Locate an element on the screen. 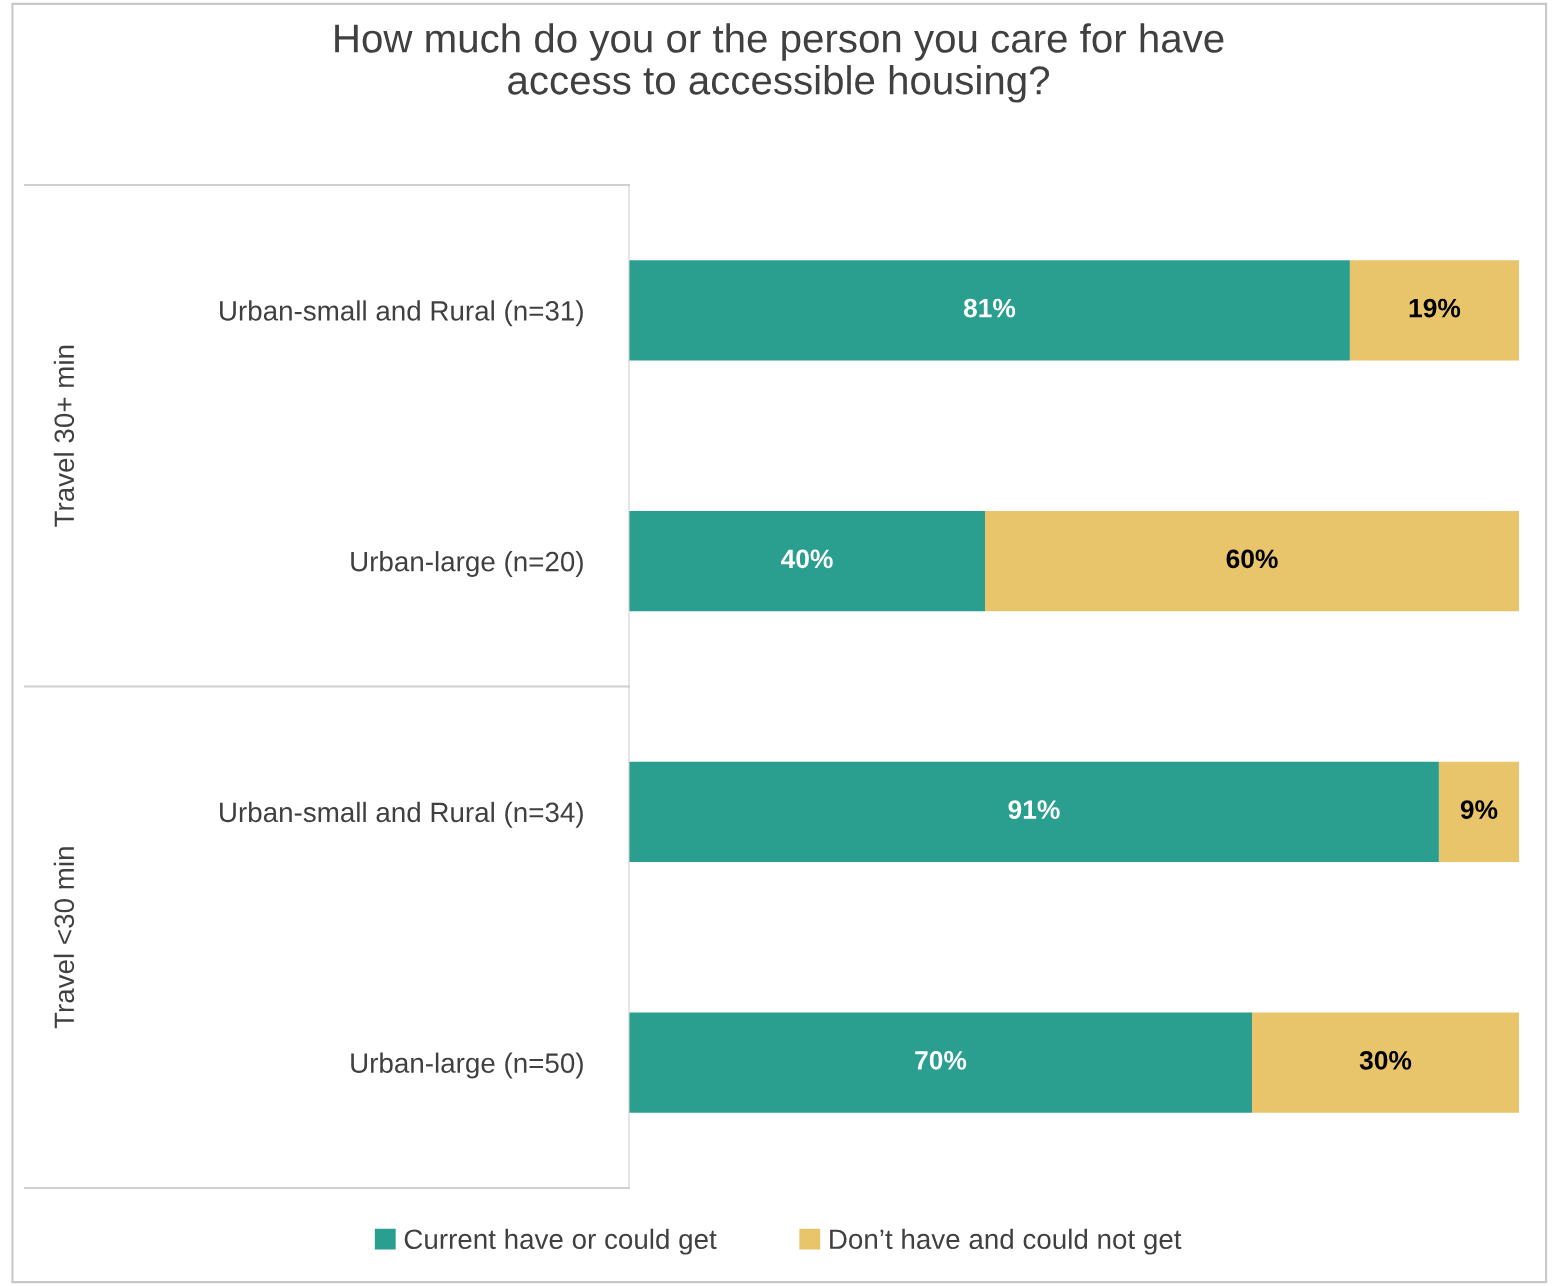 Image resolution: width=1557 pixels, height=1286 pixels. data-label: 81% is located at coordinates (989, 308).